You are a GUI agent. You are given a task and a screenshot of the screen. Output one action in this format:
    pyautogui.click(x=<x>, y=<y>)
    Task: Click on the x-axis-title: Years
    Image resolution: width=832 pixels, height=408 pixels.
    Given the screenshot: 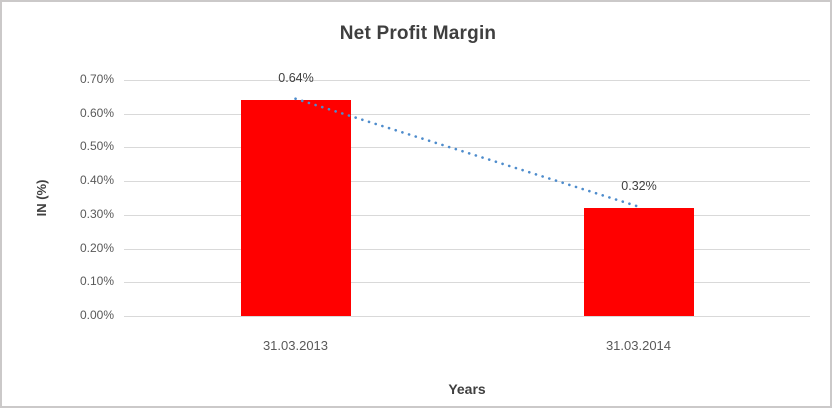 What is the action you would take?
    pyautogui.click(x=467, y=389)
    